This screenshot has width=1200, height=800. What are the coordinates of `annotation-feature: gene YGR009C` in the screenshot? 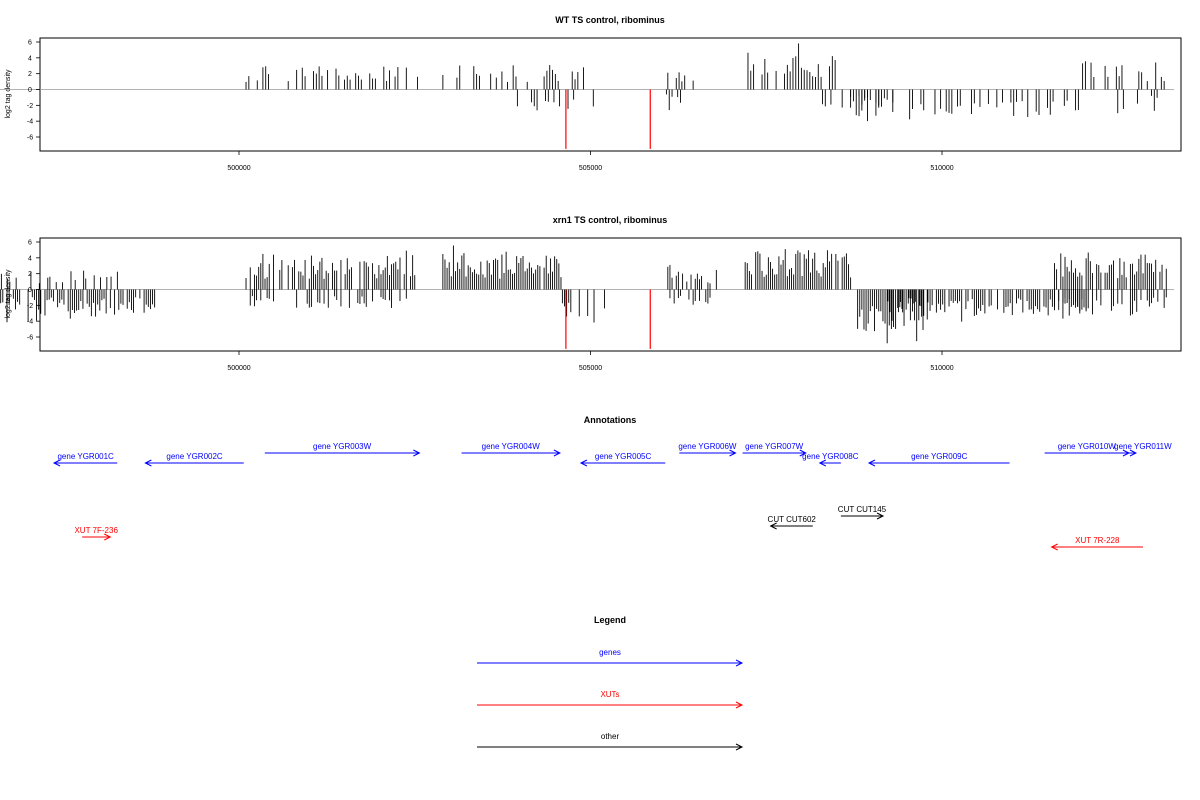 It's located at (938, 459).